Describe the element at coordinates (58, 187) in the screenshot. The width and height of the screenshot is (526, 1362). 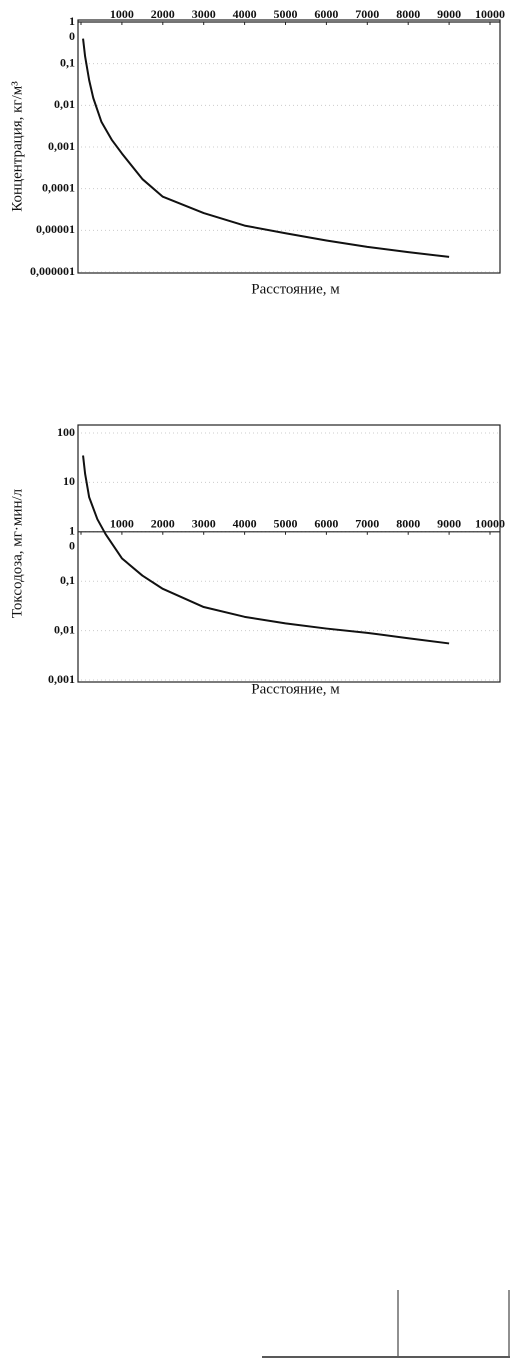
I see `y-tick-label: 0,0001` at that location.